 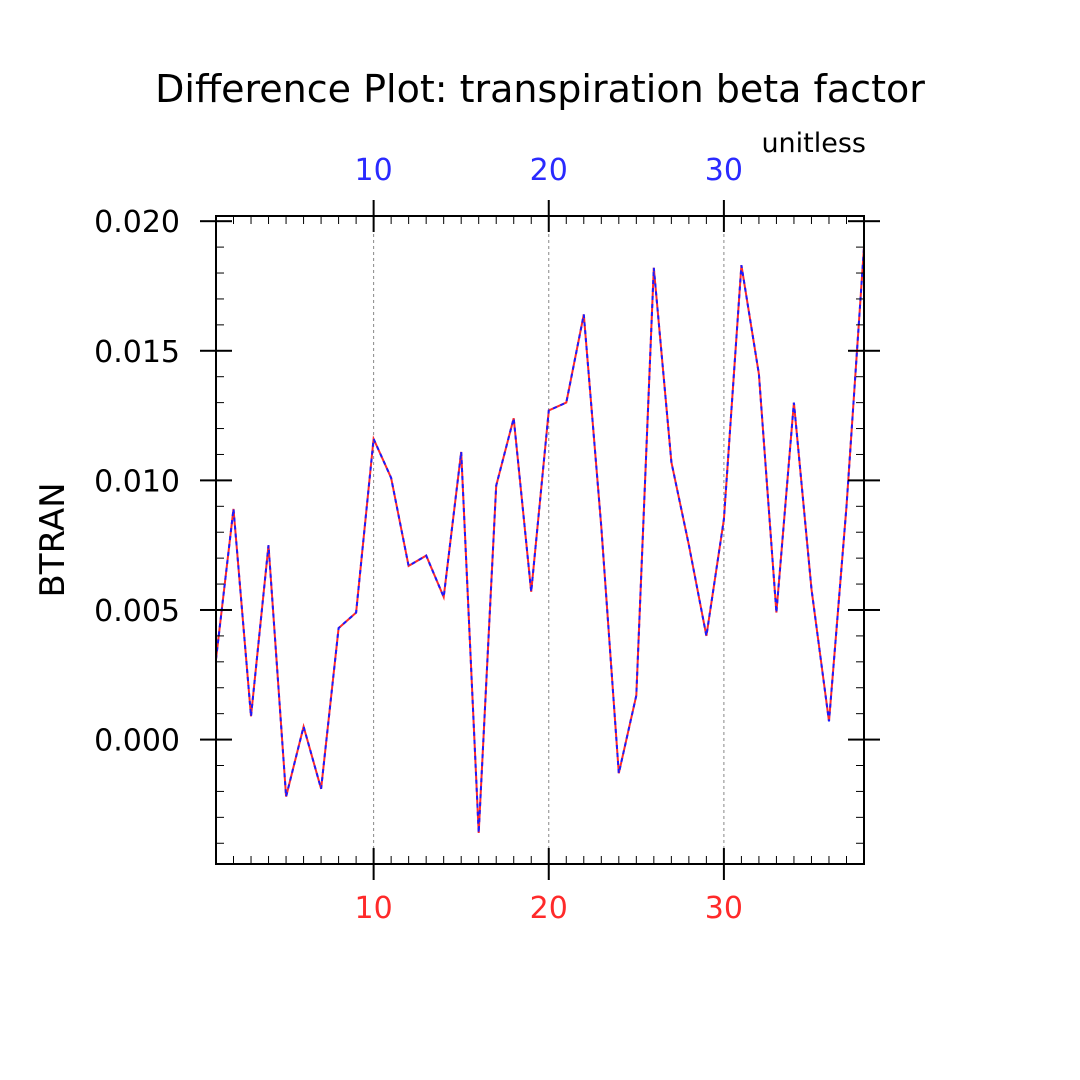 What do you see at coordinates (137, 741) in the screenshot?
I see `y-tick-label: 0.000` at bounding box center [137, 741].